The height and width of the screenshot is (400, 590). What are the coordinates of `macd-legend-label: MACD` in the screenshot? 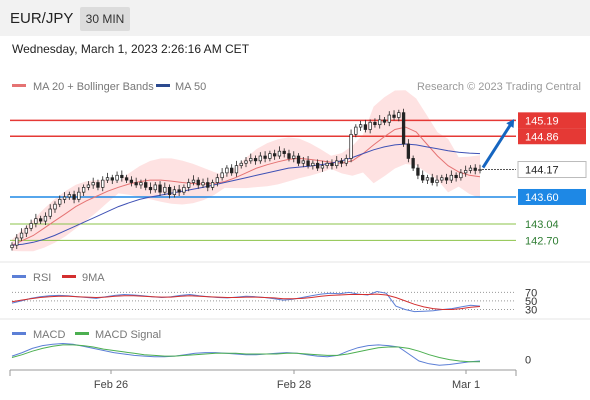 It's located at (49, 335).